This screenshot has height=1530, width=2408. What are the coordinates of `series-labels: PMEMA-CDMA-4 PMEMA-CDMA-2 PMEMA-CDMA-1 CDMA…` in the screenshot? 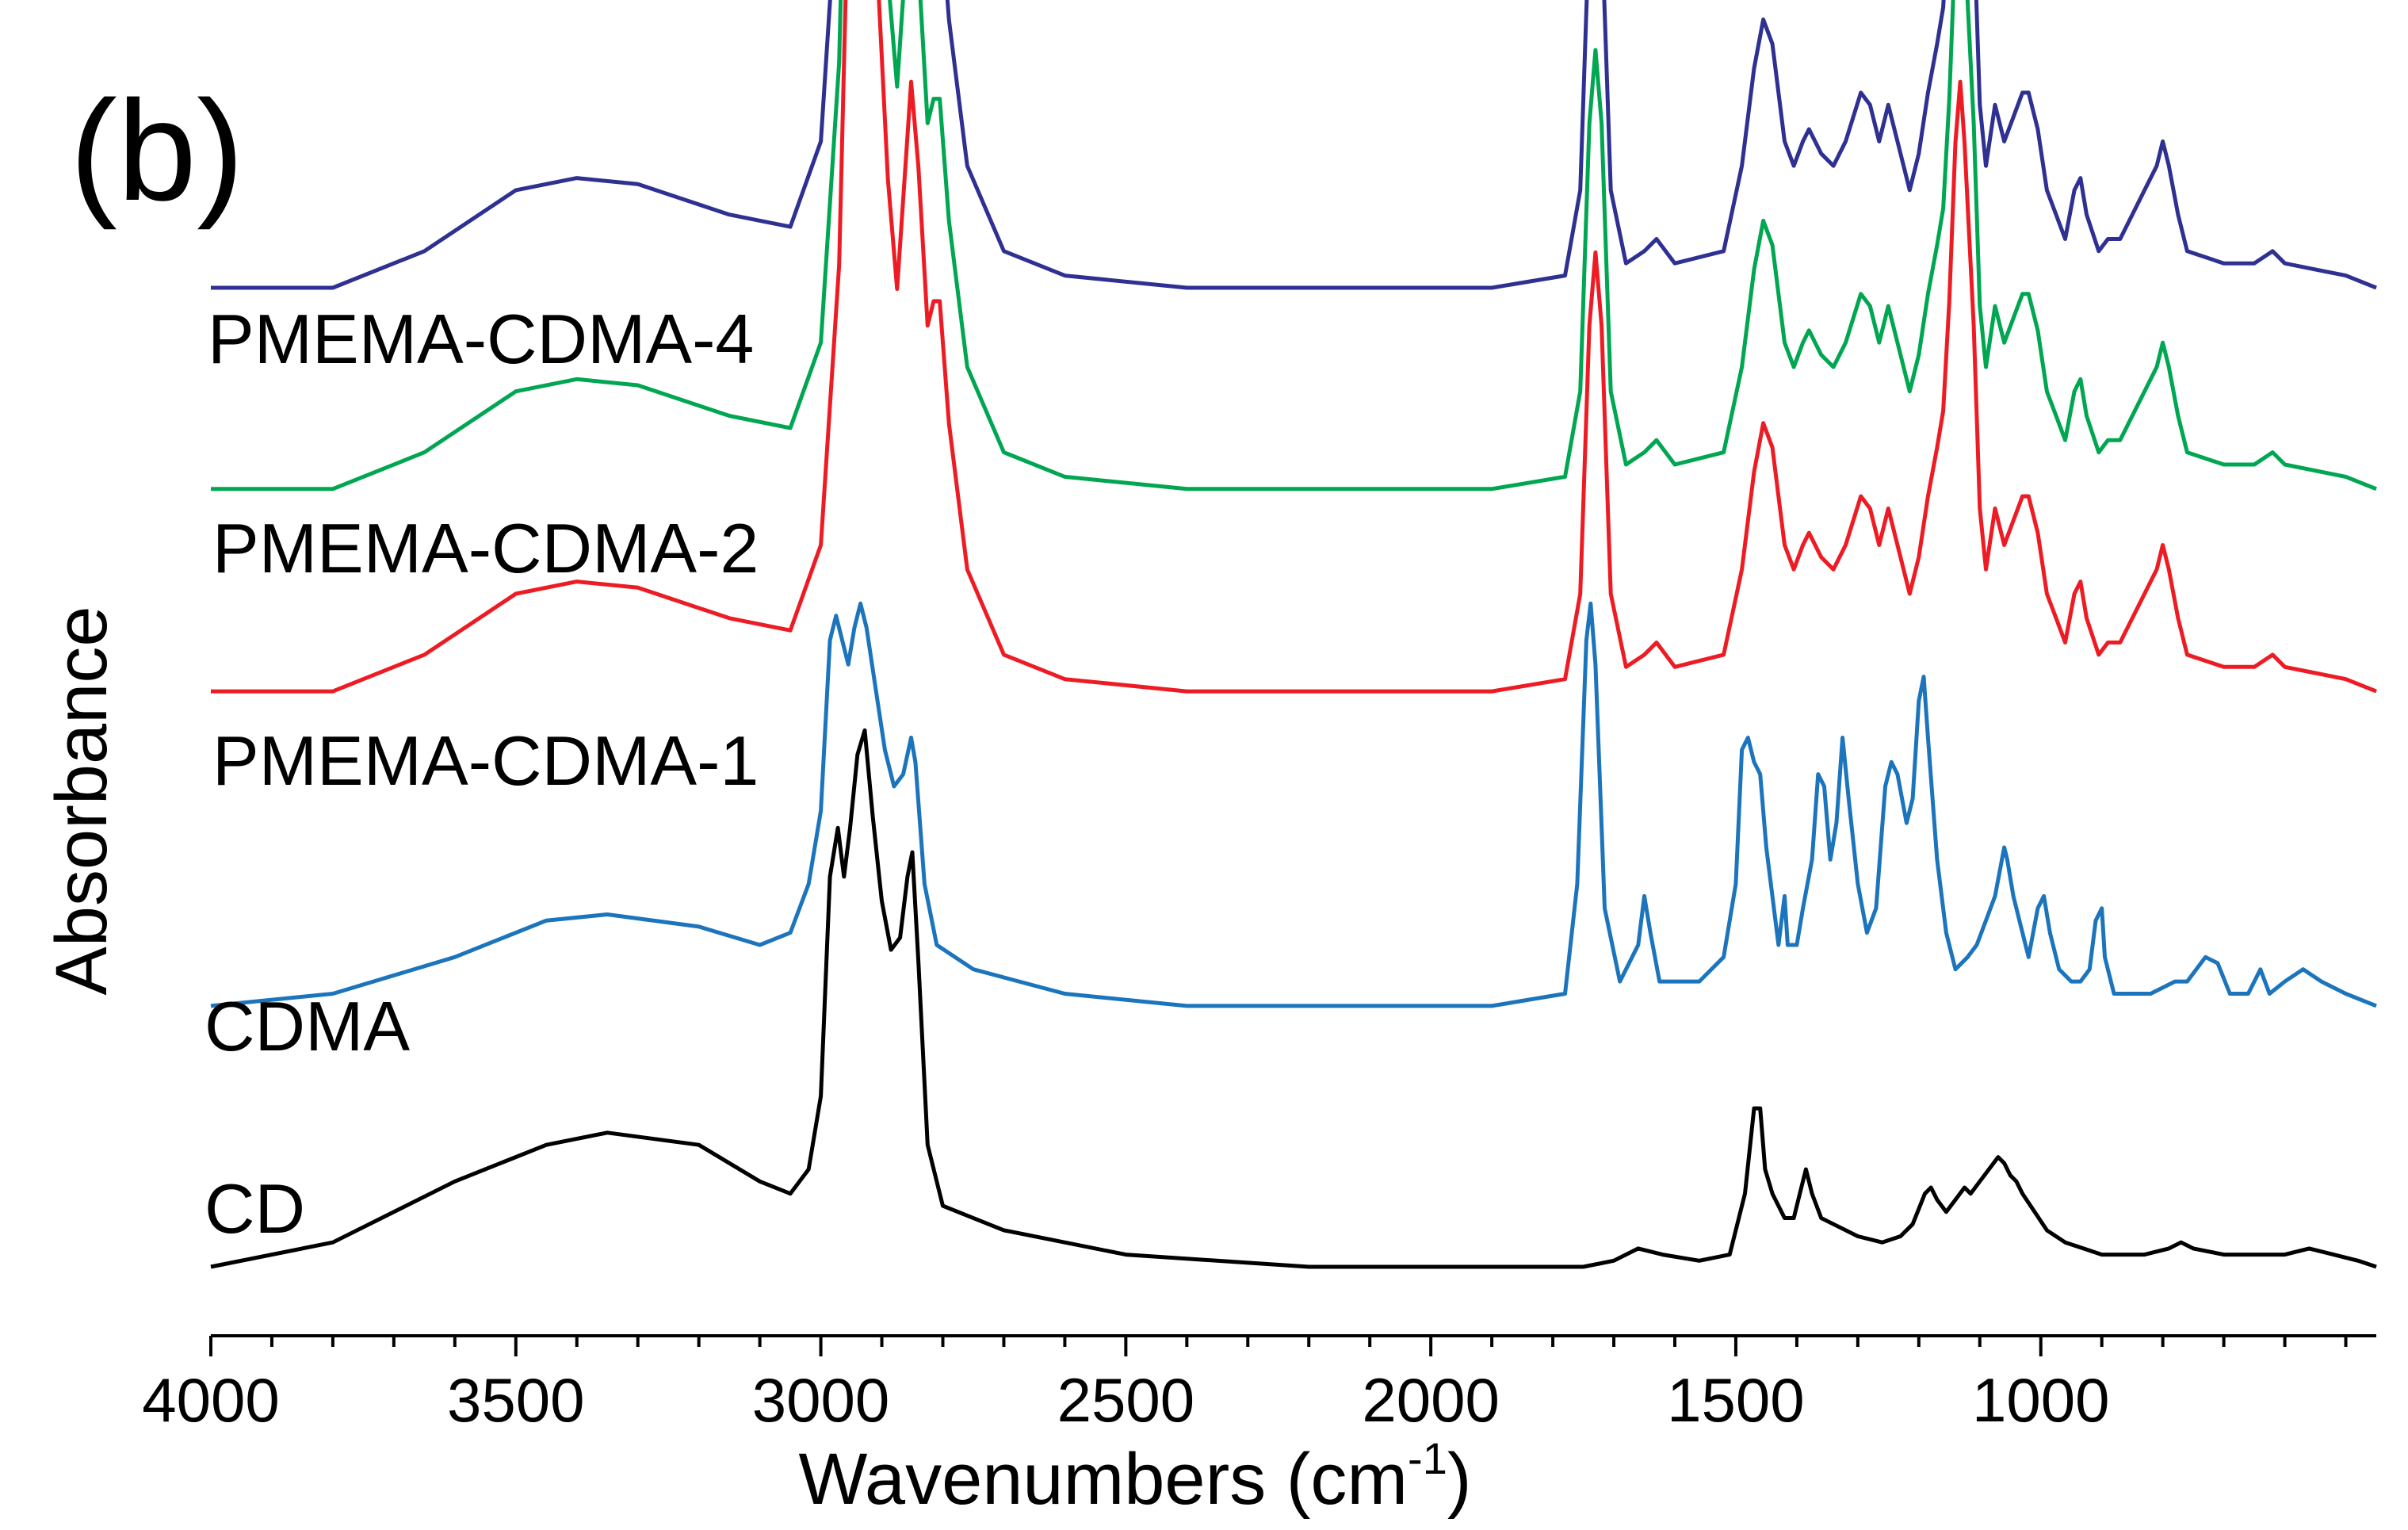 It's located at (482, 774).